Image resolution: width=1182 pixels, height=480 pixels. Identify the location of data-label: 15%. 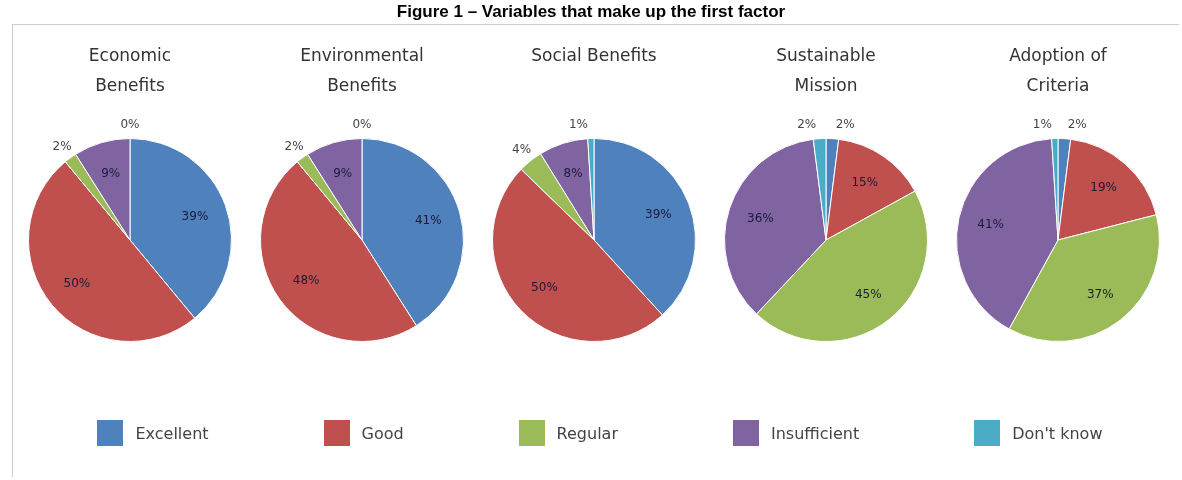
(865, 182).